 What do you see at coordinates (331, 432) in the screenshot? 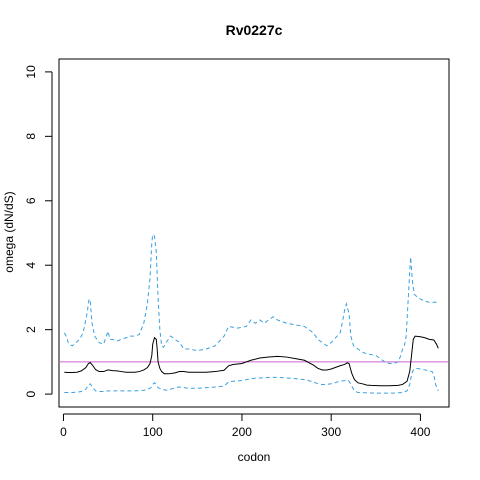
I see `x-tick-label: 300` at bounding box center [331, 432].